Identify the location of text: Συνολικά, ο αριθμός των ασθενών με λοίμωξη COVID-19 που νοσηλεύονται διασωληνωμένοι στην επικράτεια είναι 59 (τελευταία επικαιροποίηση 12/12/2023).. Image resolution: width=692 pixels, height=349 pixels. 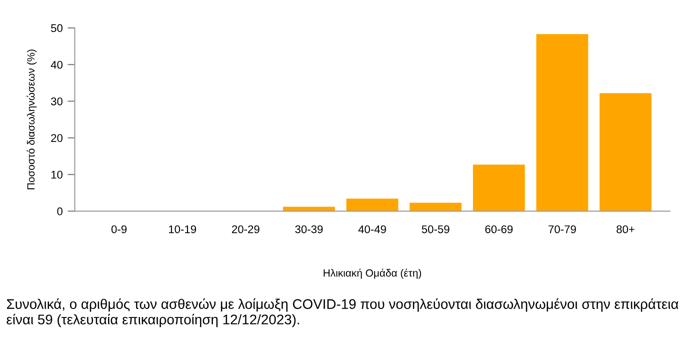
(342, 313).